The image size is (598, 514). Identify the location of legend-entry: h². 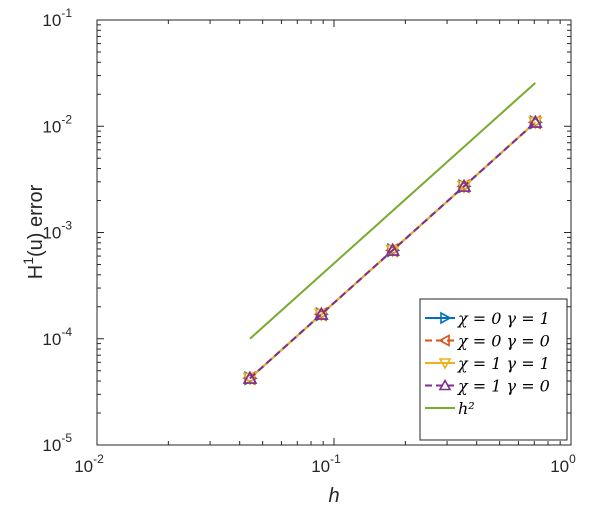
(450, 408).